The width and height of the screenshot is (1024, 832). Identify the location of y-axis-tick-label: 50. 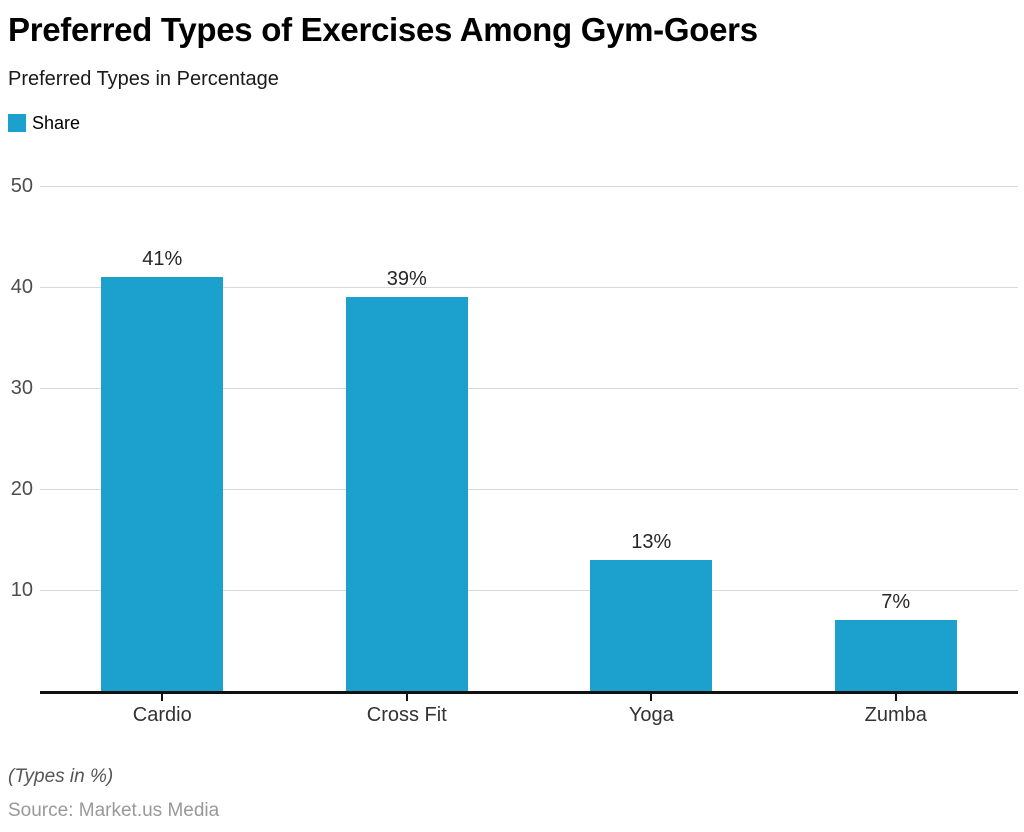
(21, 186).